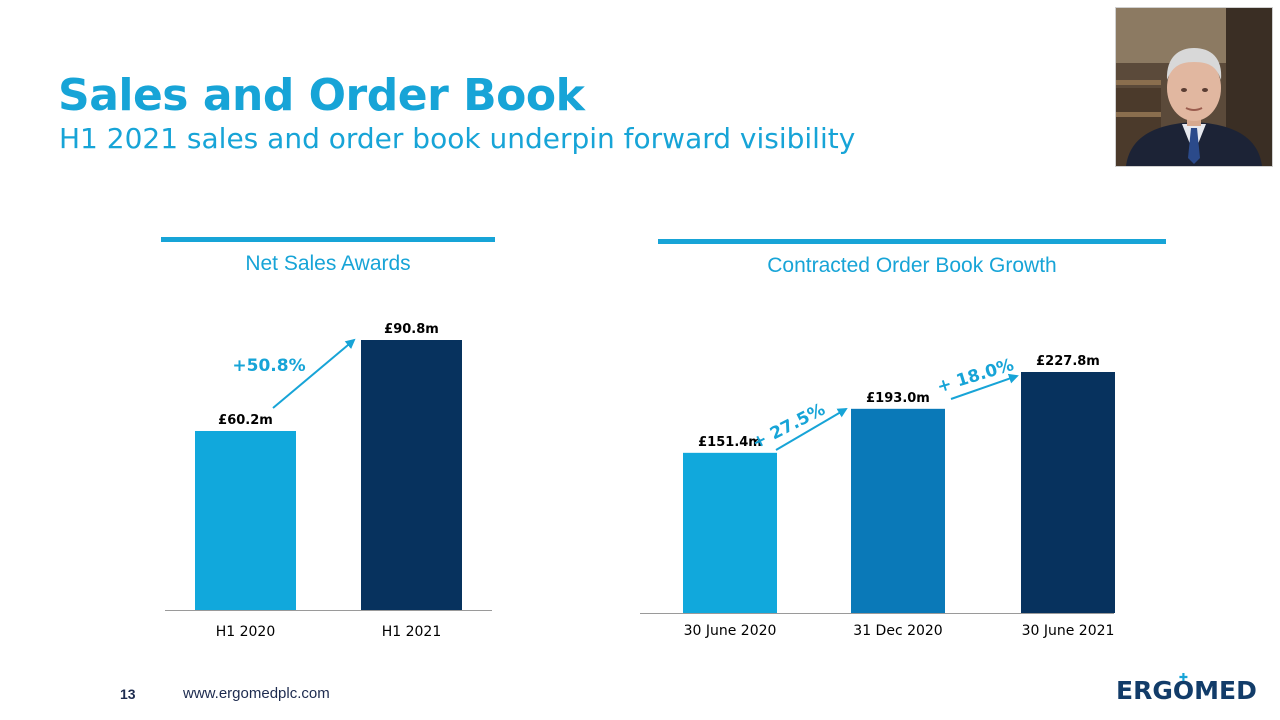 The height and width of the screenshot is (720, 1280). Describe the element at coordinates (1225, 690) in the screenshot. I see `logo-text-right: MED` at that location.